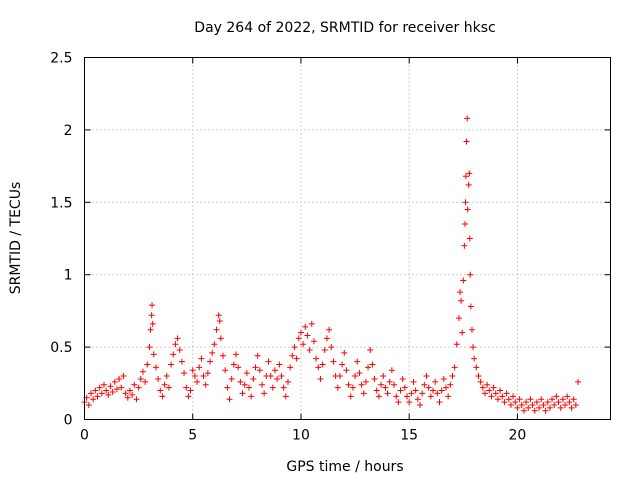 Image resolution: width=640 pixels, height=480 pixels. Describe the element at coordinates (344, 467) in the screenshot. I see `x-axis-title: GPS time / hours` at that location.